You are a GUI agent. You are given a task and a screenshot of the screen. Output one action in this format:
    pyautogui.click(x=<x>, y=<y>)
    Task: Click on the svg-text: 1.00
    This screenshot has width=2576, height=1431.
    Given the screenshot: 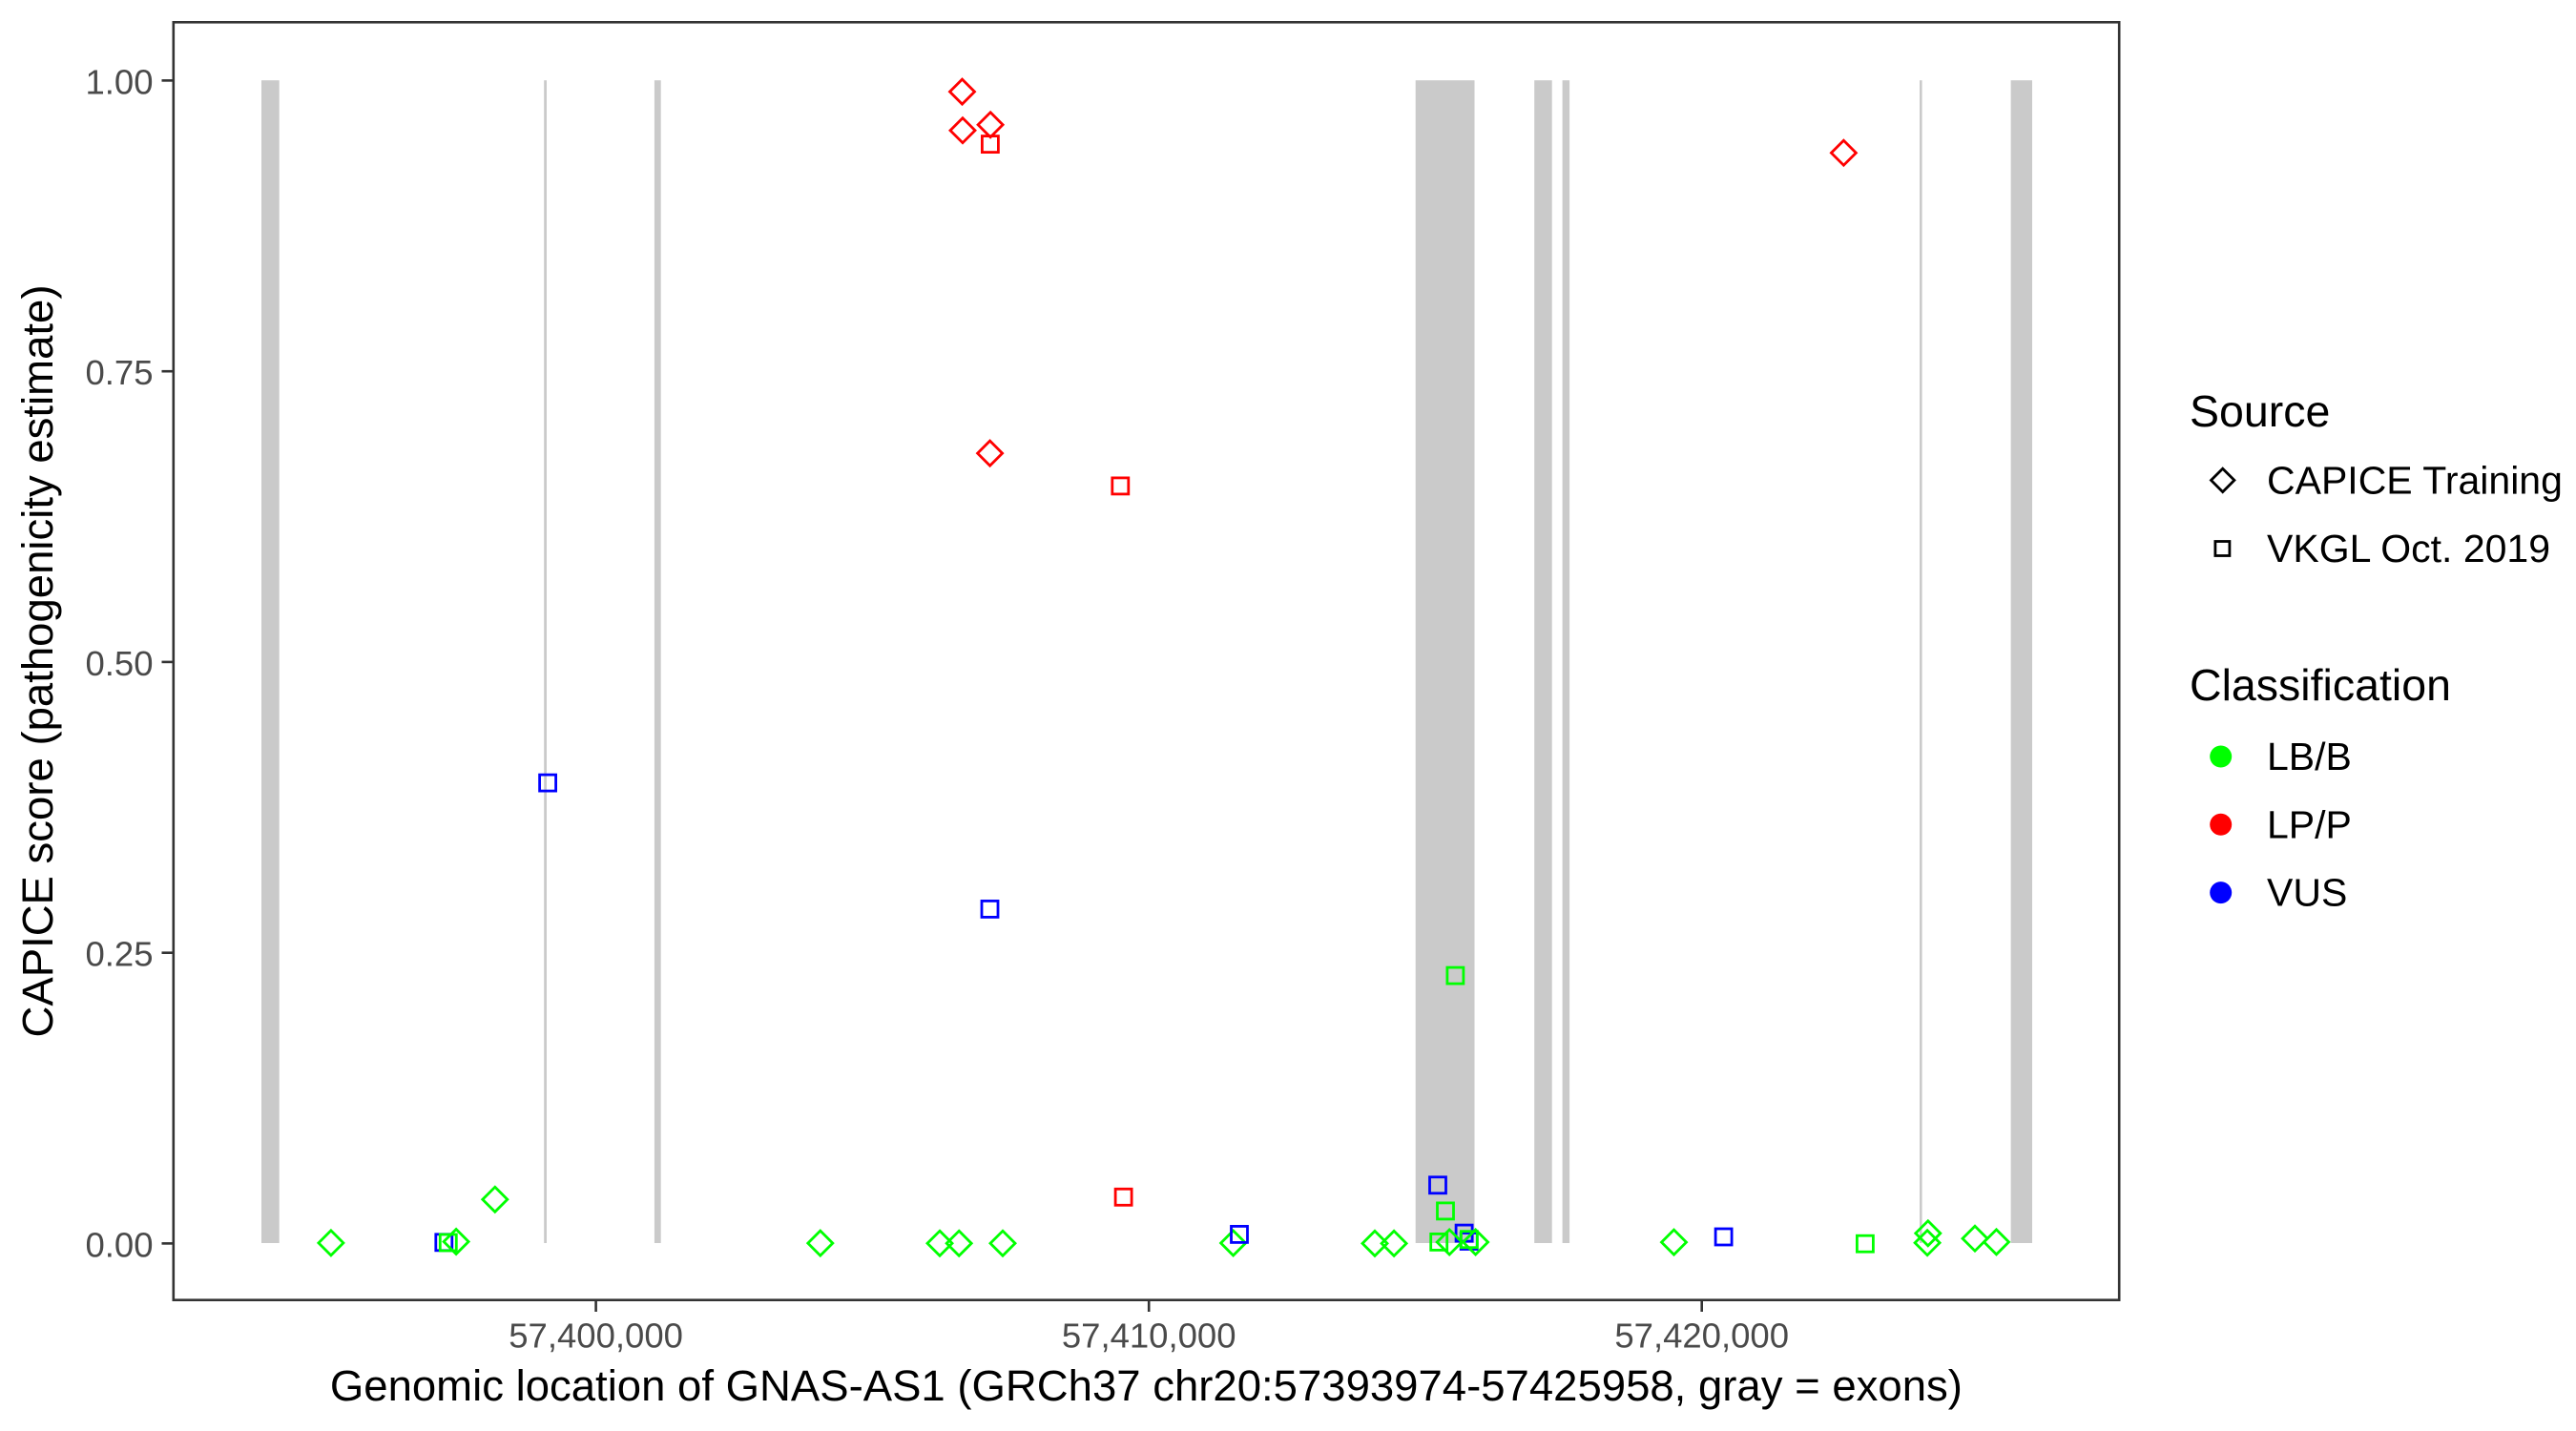 What is the action you would take?
    pyautogui.click(x=119, y=81)
    